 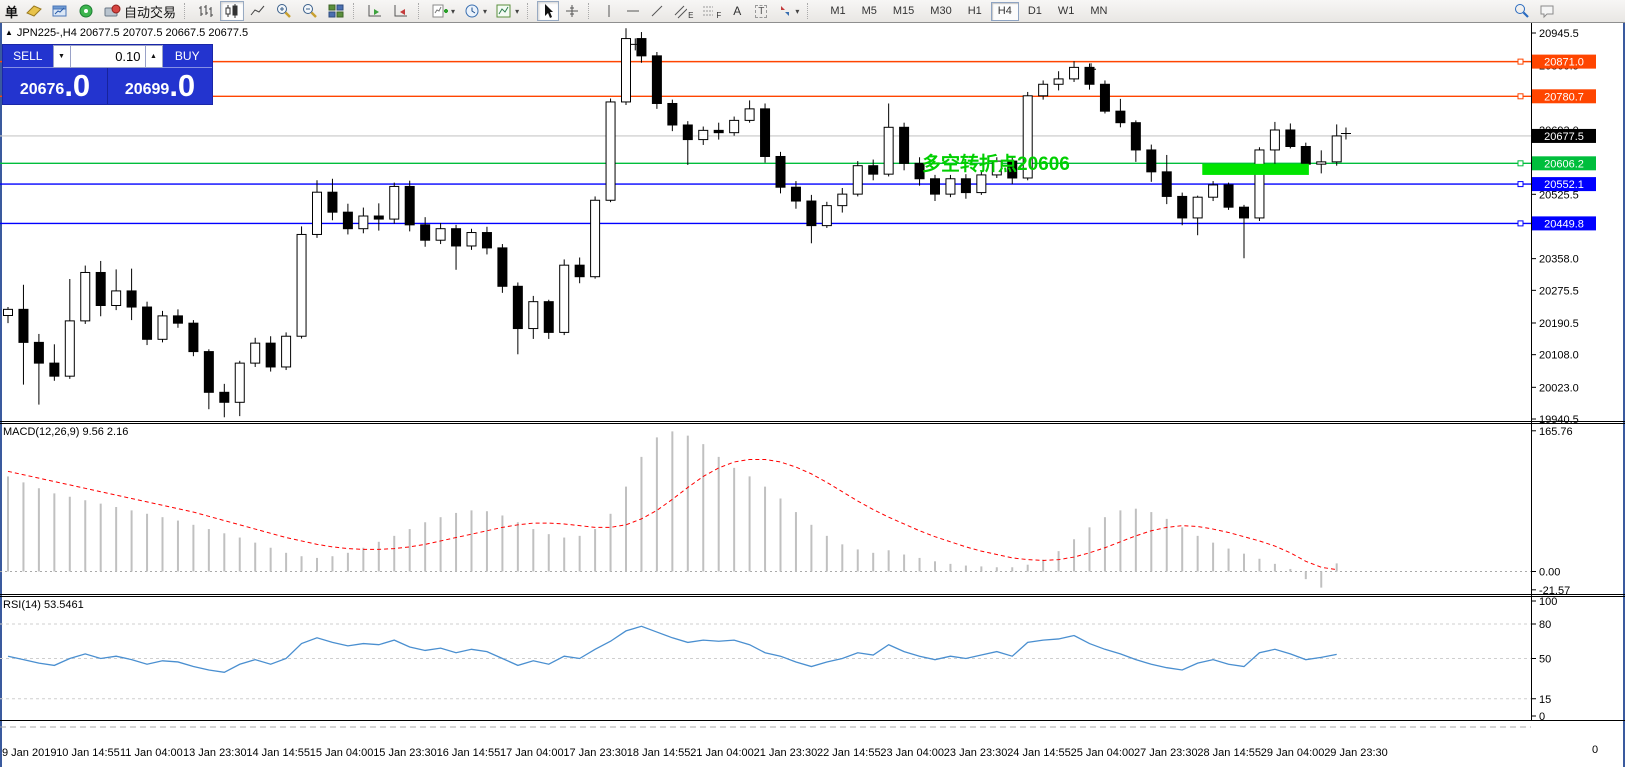 What do you see at coordinates (401, 11) in the screenshot?
I see `chart-shift-icon` at bounding box center [401, 11].